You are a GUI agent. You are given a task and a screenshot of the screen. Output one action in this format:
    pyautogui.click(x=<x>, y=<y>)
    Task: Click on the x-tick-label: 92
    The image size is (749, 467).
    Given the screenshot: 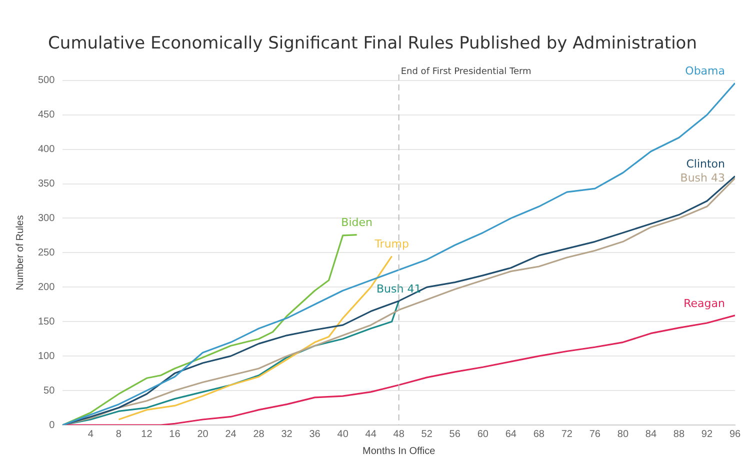 What is the action you would take?
    pyautogui.click(x=707, y=434)
    